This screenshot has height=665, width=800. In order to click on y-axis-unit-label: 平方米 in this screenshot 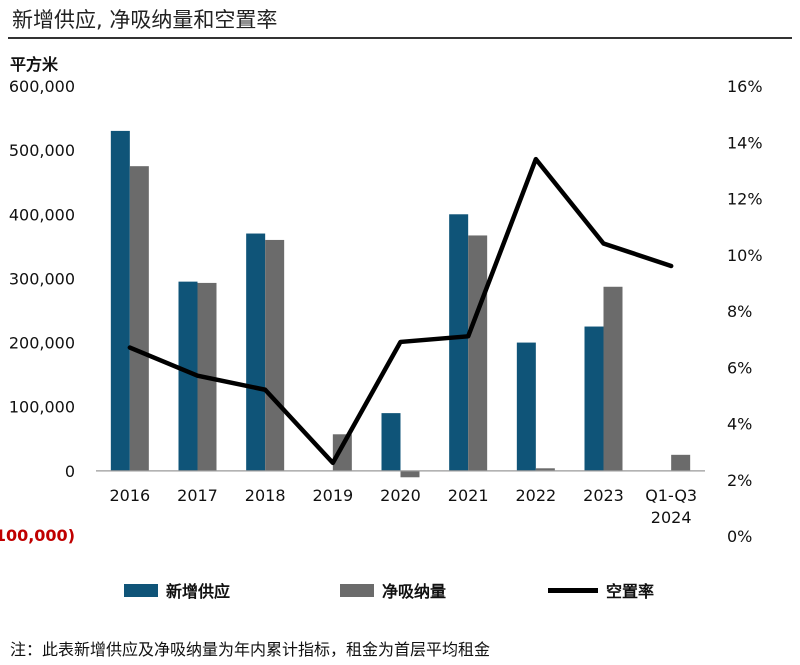, I will do `click(34, 64)`.